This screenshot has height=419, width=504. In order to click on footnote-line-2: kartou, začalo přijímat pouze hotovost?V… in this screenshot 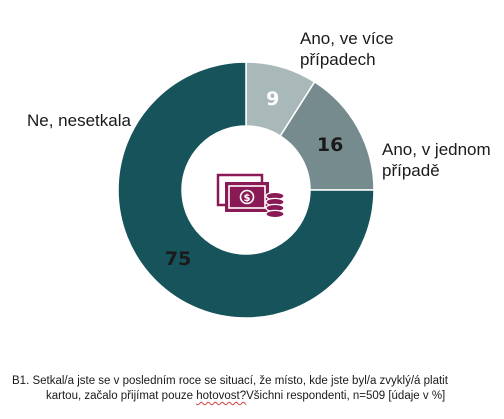, I will do `click(252, 396)`.